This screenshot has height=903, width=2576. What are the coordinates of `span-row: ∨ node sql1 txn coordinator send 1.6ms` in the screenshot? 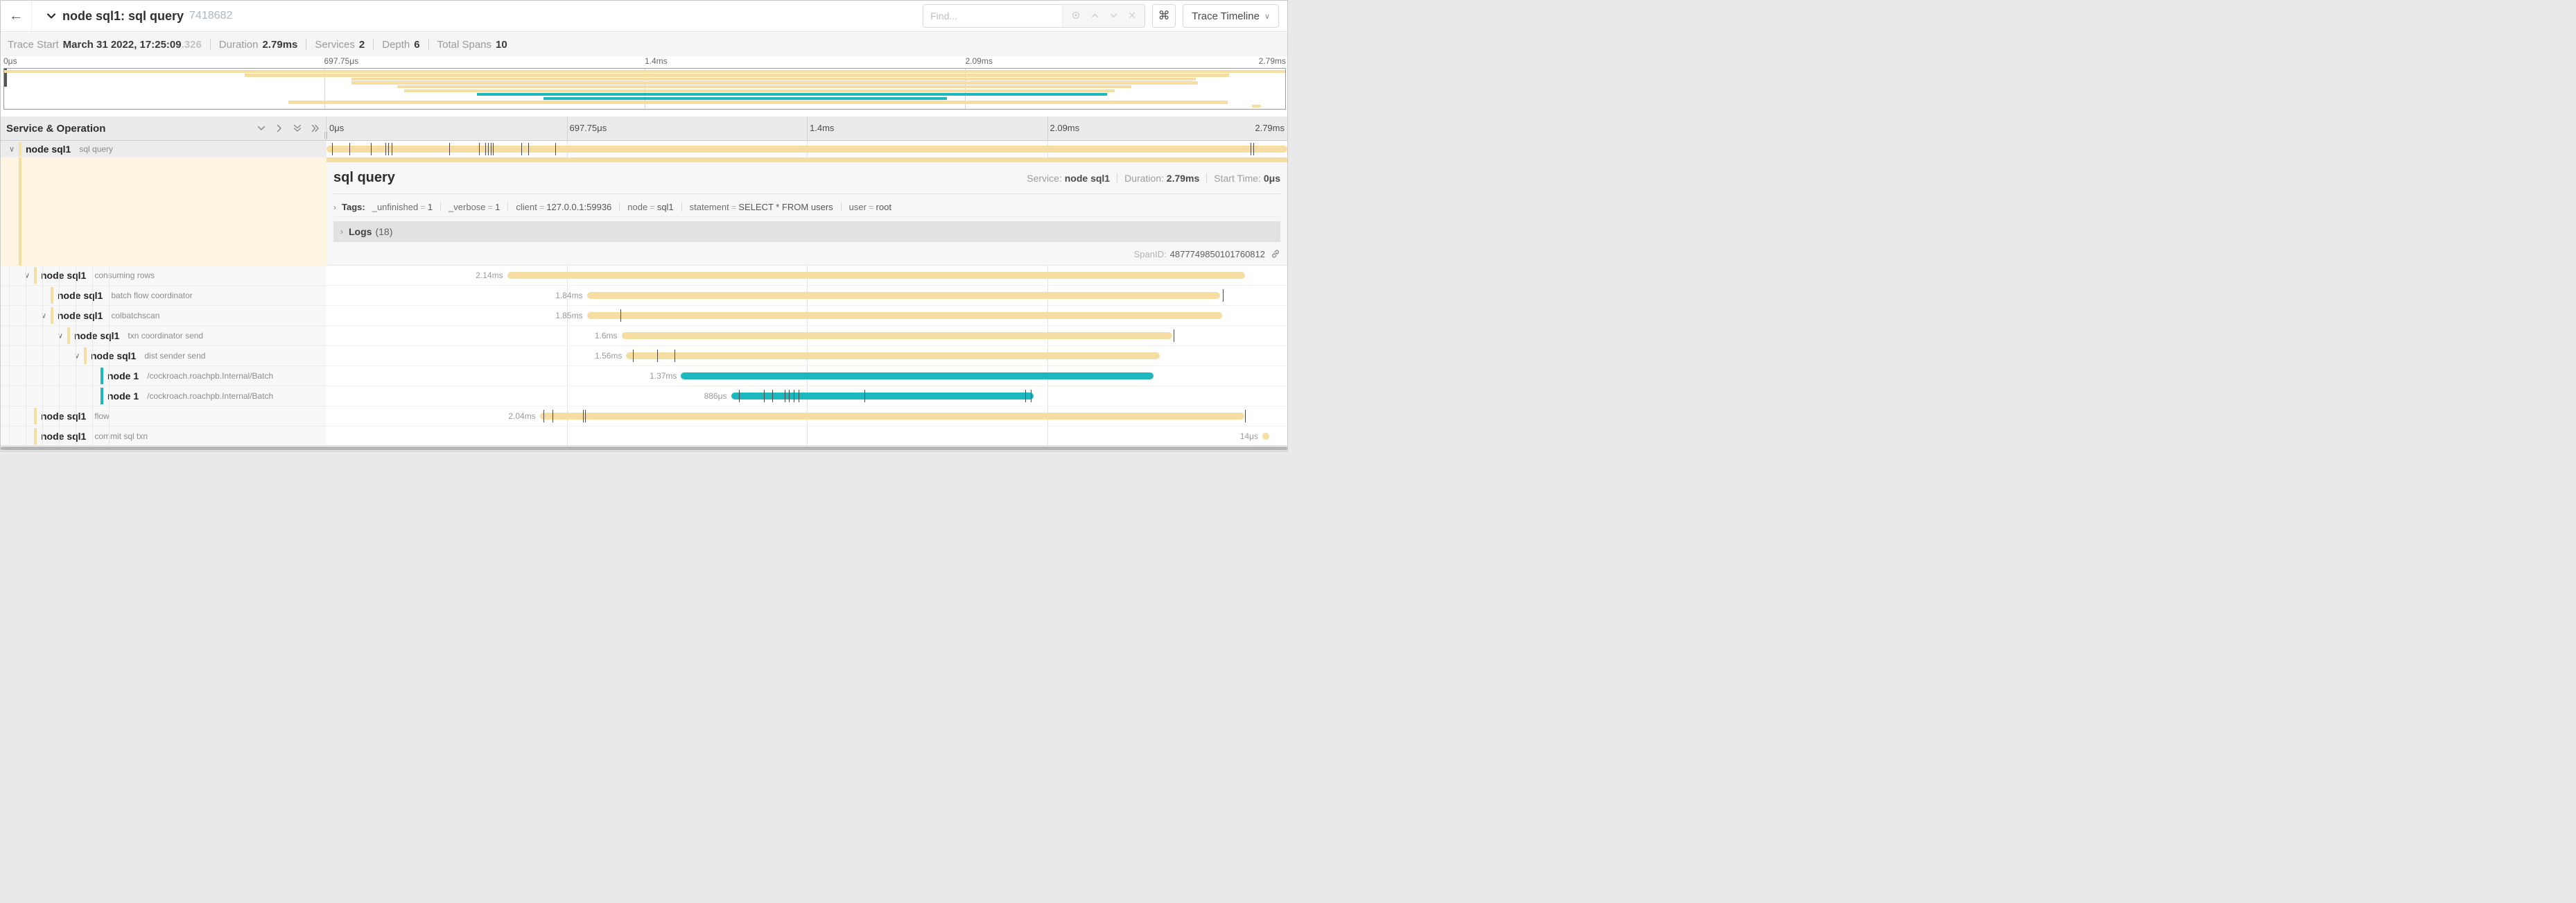 It's located at (644, 336).